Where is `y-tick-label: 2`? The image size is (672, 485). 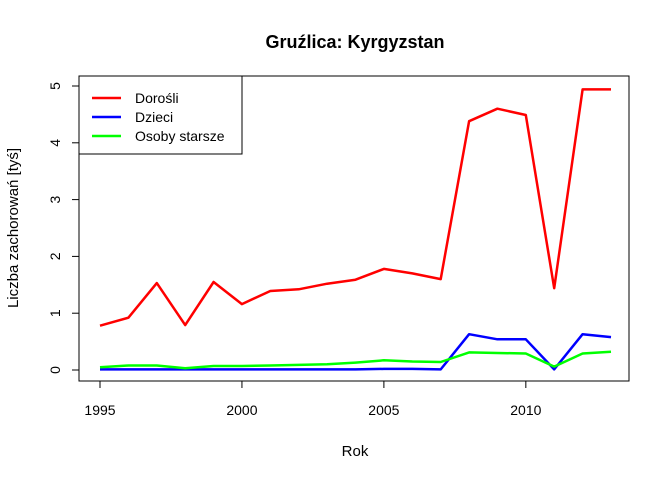
y-tick-label: 2 is located at coordinates (55, 256).